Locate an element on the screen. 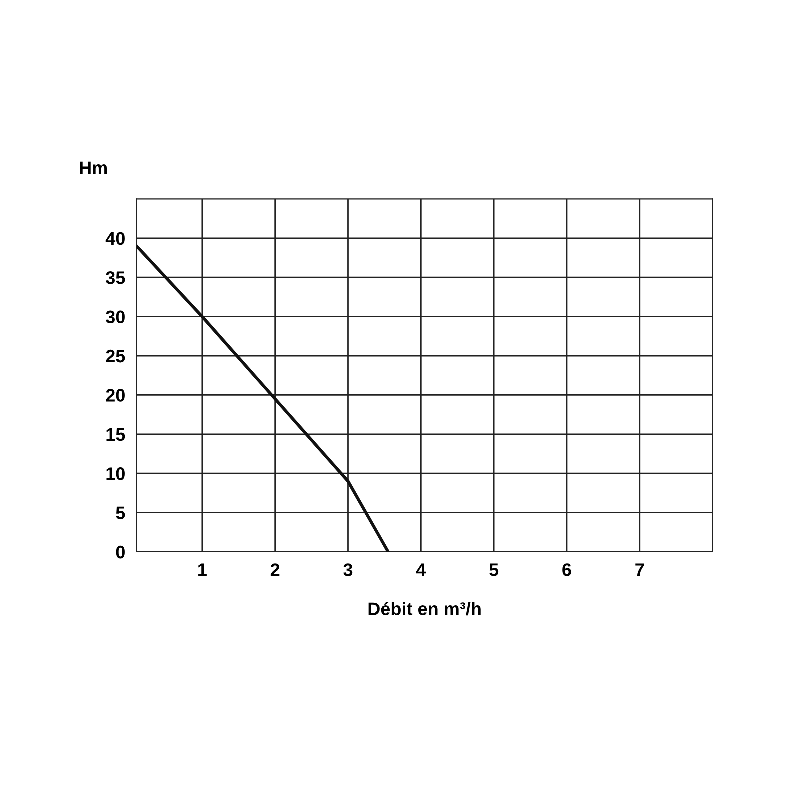  y-axis-title: Hm is located at coordinates (94, 168).